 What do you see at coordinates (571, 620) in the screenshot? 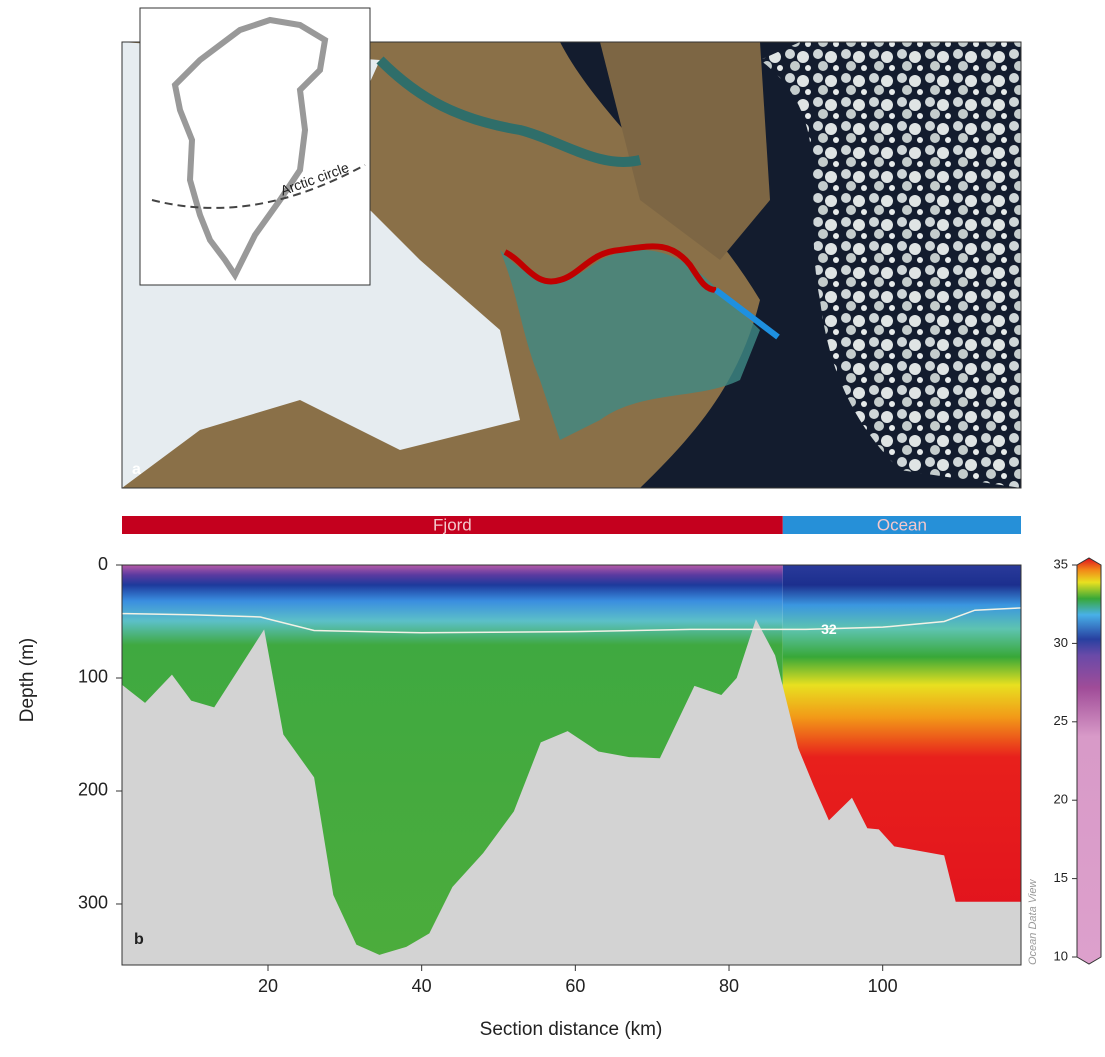
I see `contour-line` at bounding box center [571, 620].